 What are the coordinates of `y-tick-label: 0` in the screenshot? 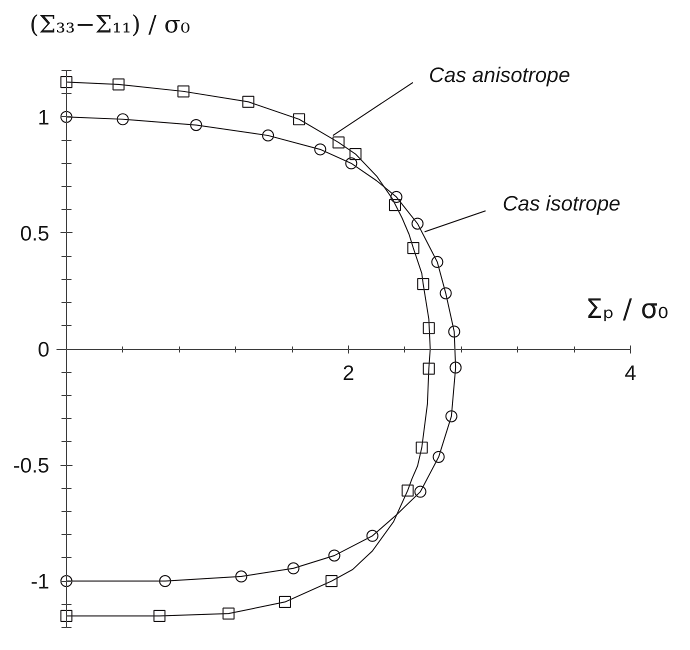 It's located at (44, 350).